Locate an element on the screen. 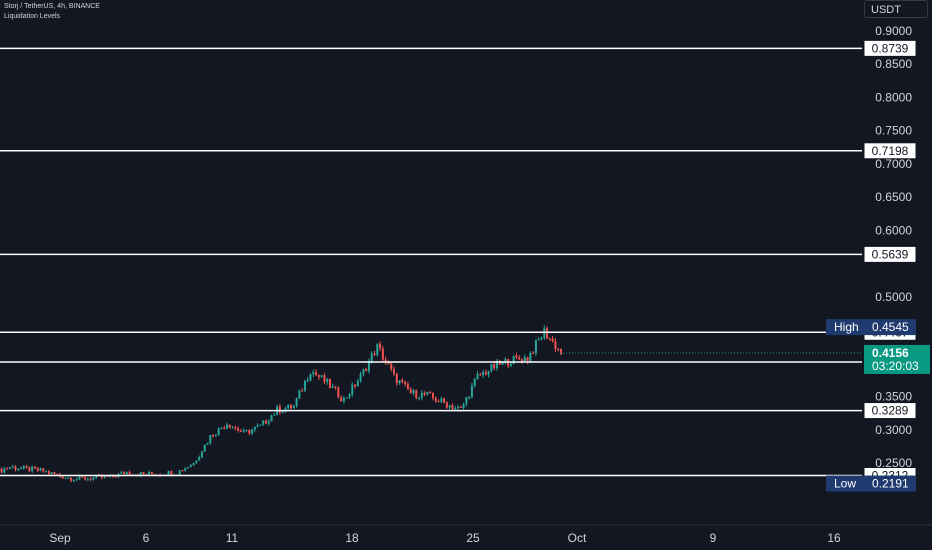 This screenshot has width=932, height=550. level-badge-text: 0.7198 is located at coordinates (890, 151).